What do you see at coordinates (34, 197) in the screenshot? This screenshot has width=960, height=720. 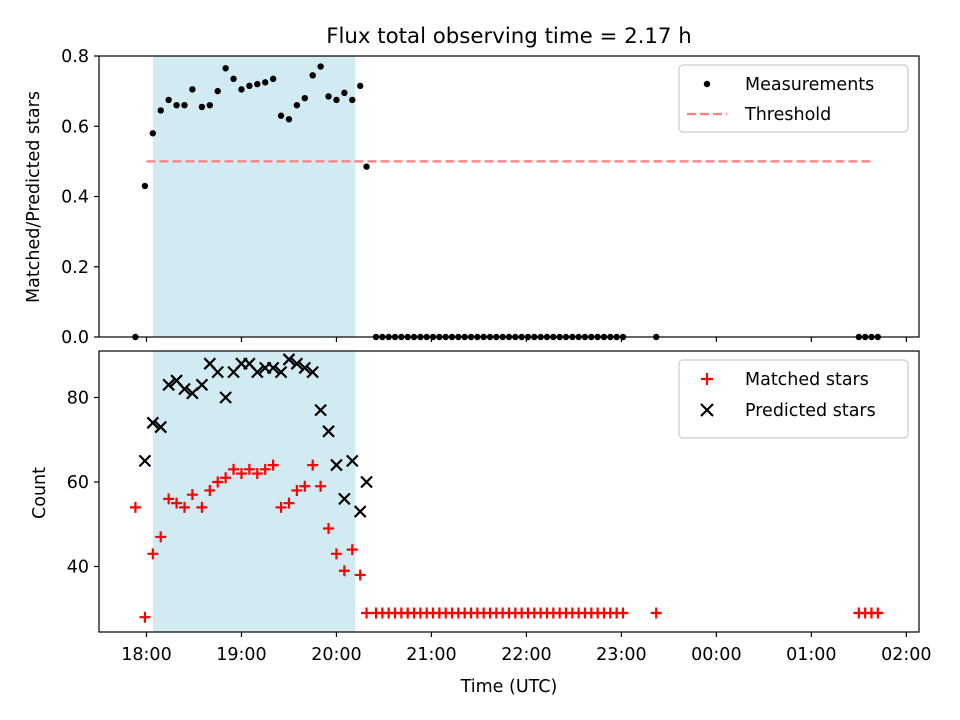 I see `top-y-axis-label: Matched/Predicted stars` at bounding box center [34, 197].